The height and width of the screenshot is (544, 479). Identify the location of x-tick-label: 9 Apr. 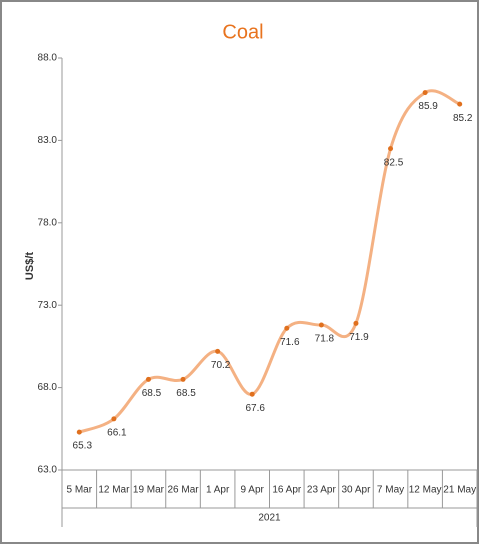
(253, 490).